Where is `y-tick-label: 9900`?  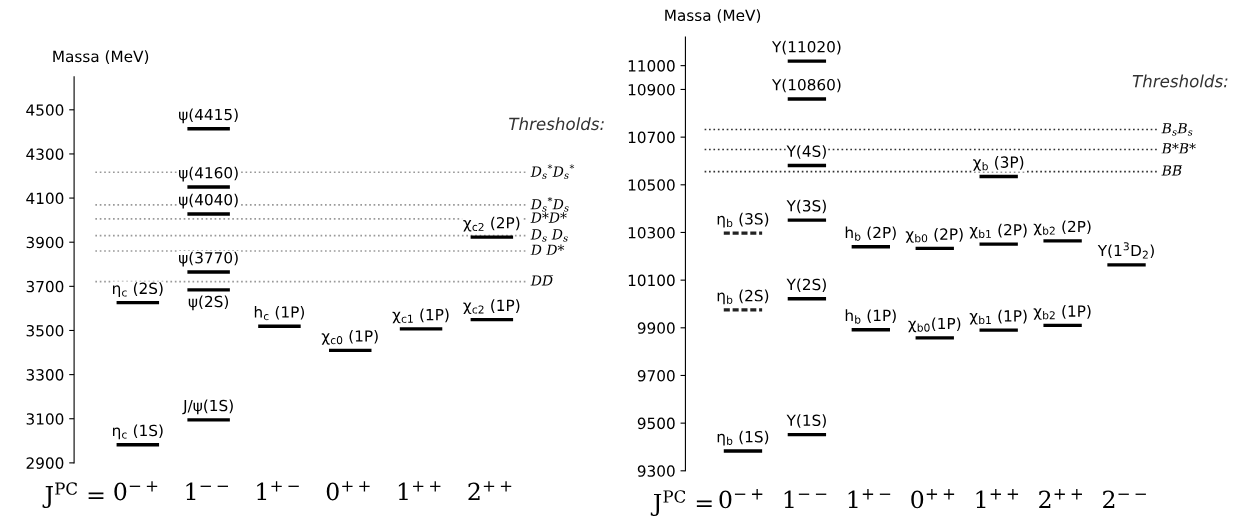 y-tick-label: 9900 is located at coordinates (656, 328).